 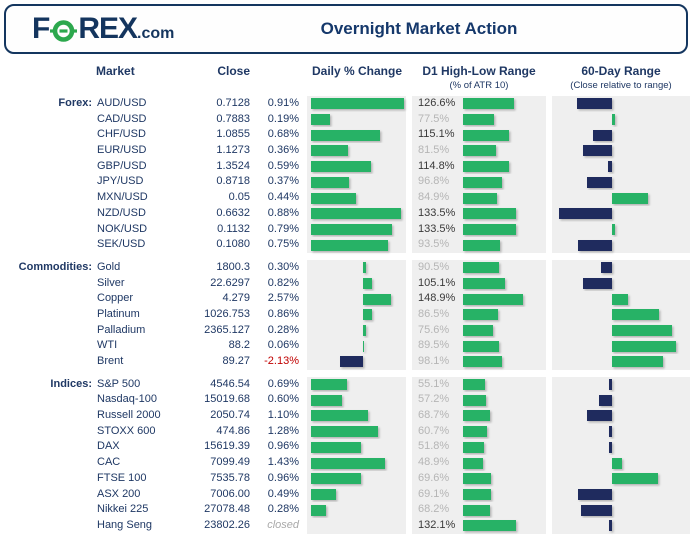 What do you see at coordinates (122, 150) in the screenshot?
I see `market-name: EUR/USD` at bounding box center [122, 150].